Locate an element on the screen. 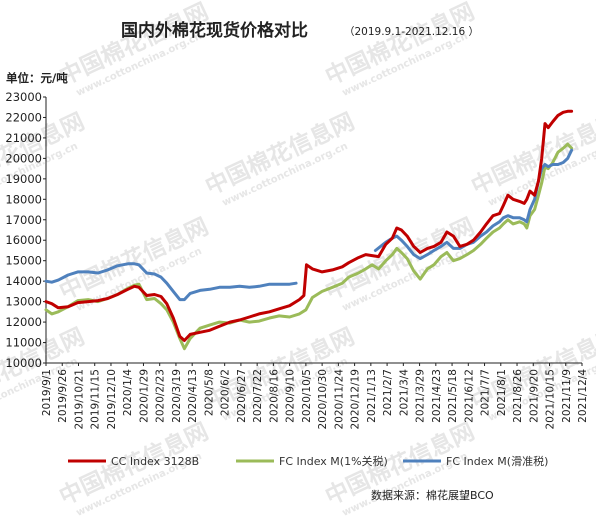  y-tick-label: 14000 is located at coordinates (23, 281).